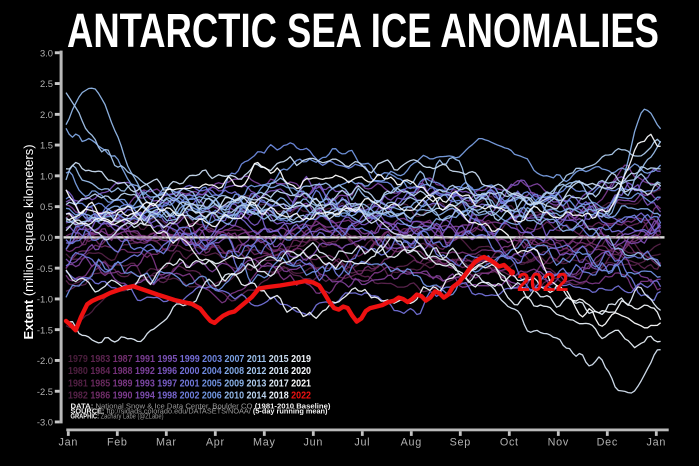  Describe the element at coordinates (46, 237) in the screenshot. I see `svg-text: 0.0` at that location.